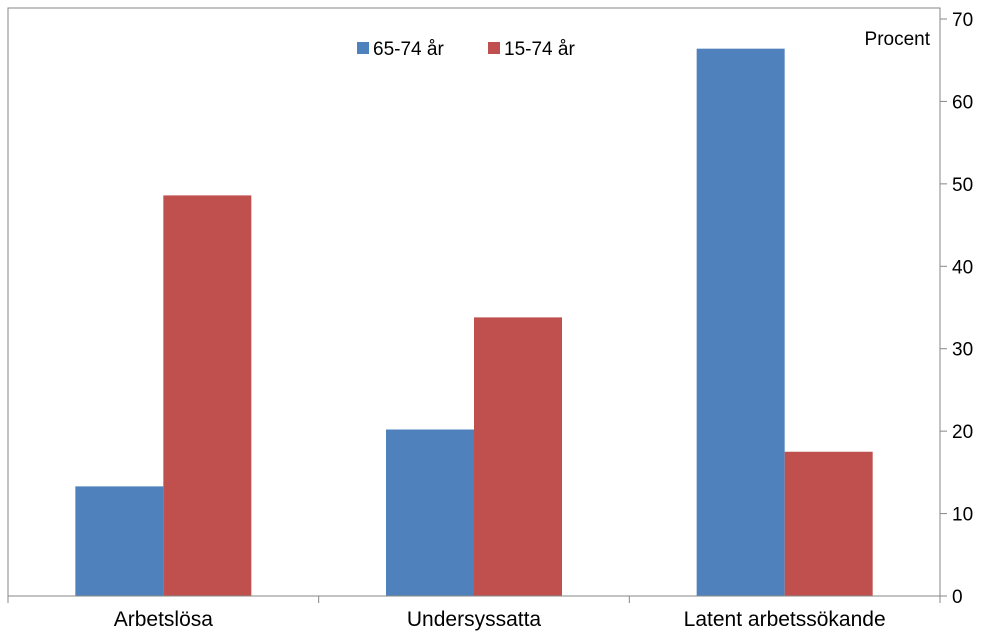  I want to click on y-tick-label: 30, so click(962, 350).